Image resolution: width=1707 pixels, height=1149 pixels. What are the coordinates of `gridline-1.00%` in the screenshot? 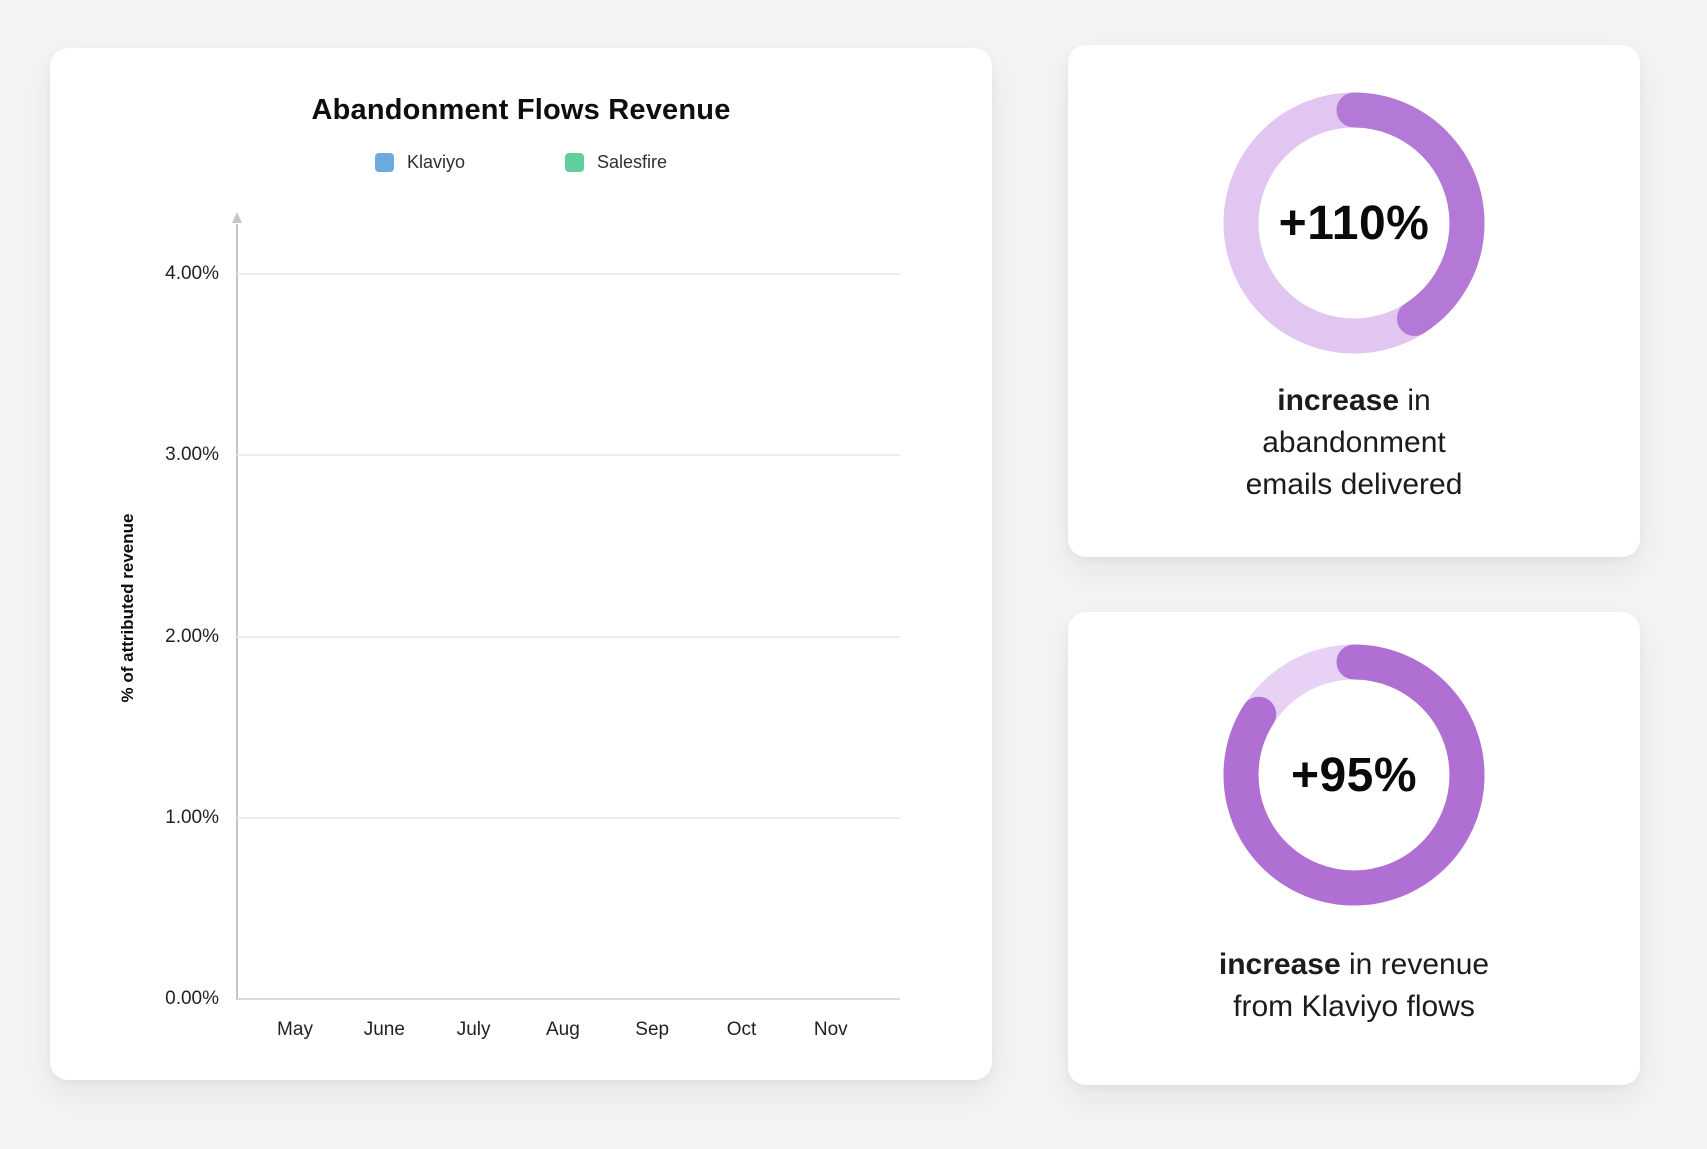 It's located at (568, 817).